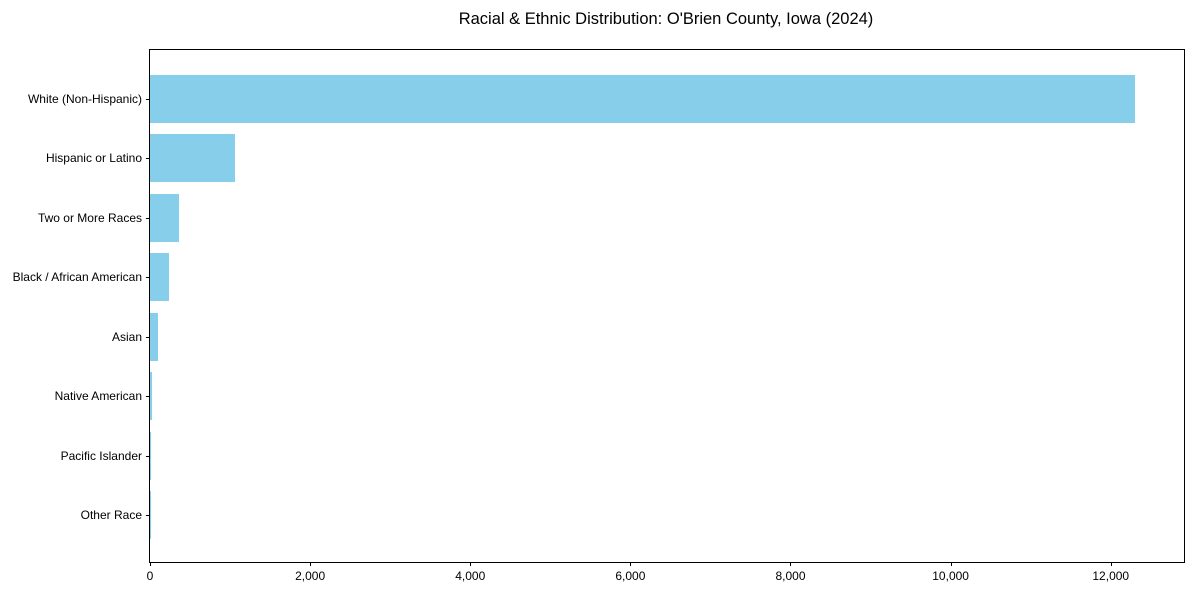 The image size is (1200, 600). I want to click on y-tick-label: Other Race, so click(111, 515).